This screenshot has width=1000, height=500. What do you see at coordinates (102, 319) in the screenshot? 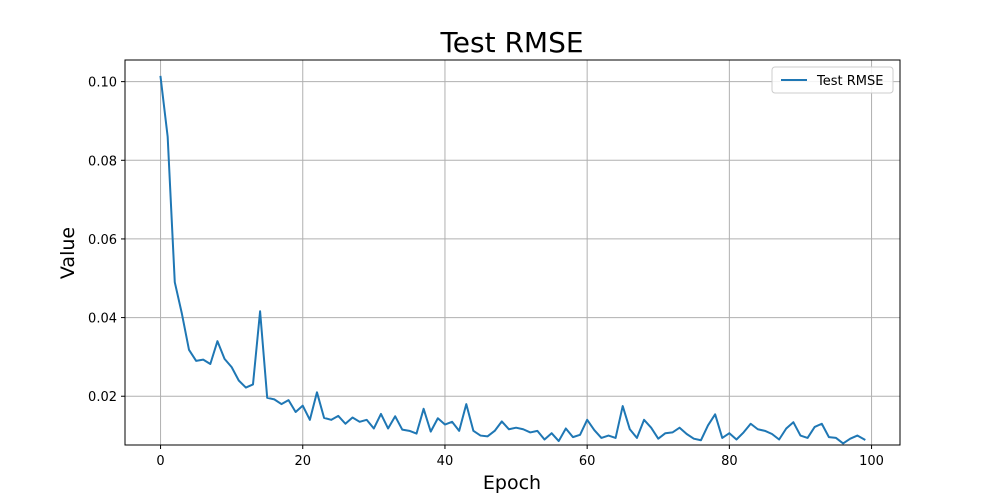
I see `y-tick-label: 0.04` at bounding box center [102, 319].